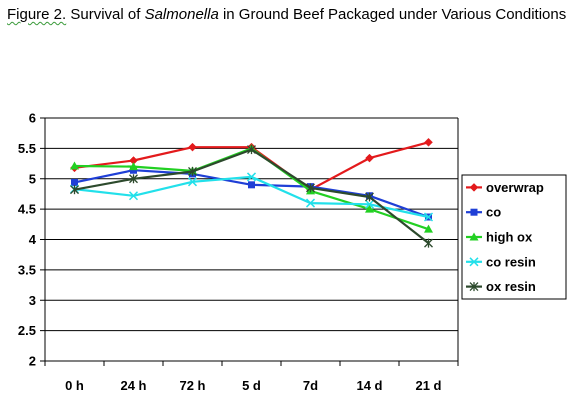  I want to click on legend-item-co: co, so click(483, 212).